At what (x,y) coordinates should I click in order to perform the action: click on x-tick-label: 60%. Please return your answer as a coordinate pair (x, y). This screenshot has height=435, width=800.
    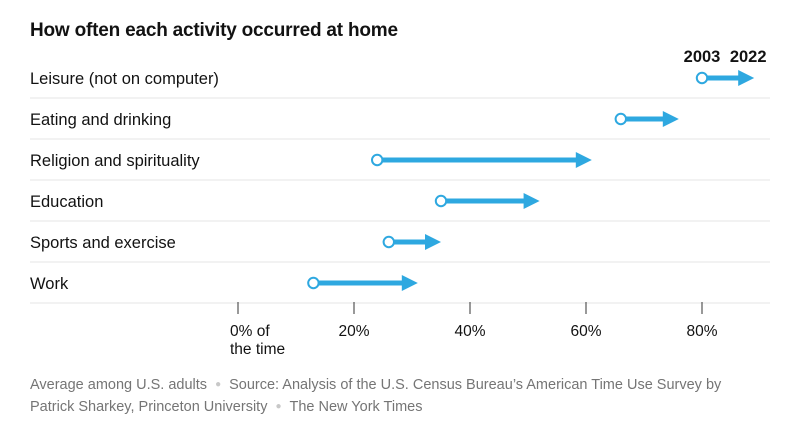
    Looking at the image, I should click on (585, 331).